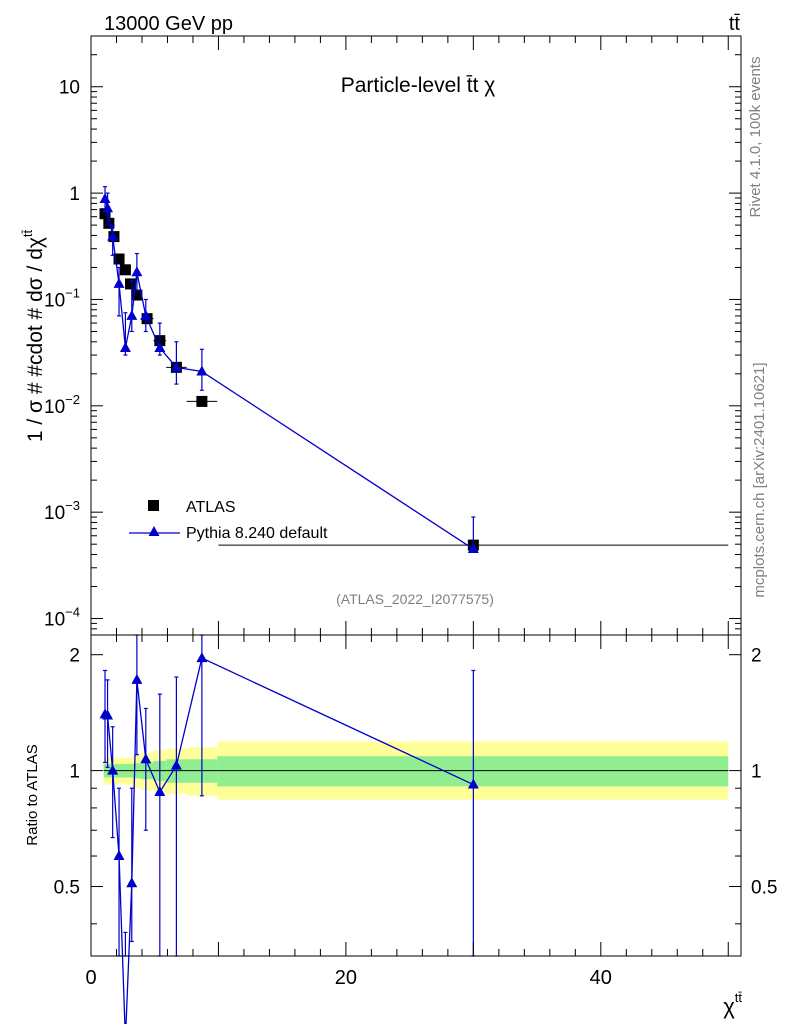 This screenshot has width=786, height=1024. I want to click on y-tick-label: 10⁻³, so click(62, 511).